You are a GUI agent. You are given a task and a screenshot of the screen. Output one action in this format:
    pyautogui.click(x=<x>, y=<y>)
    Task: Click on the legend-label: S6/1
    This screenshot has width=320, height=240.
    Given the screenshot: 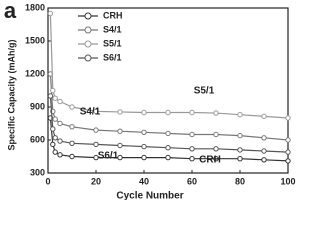 What is the action you would take?
    pyautogui.click(x=112, y=57)
    